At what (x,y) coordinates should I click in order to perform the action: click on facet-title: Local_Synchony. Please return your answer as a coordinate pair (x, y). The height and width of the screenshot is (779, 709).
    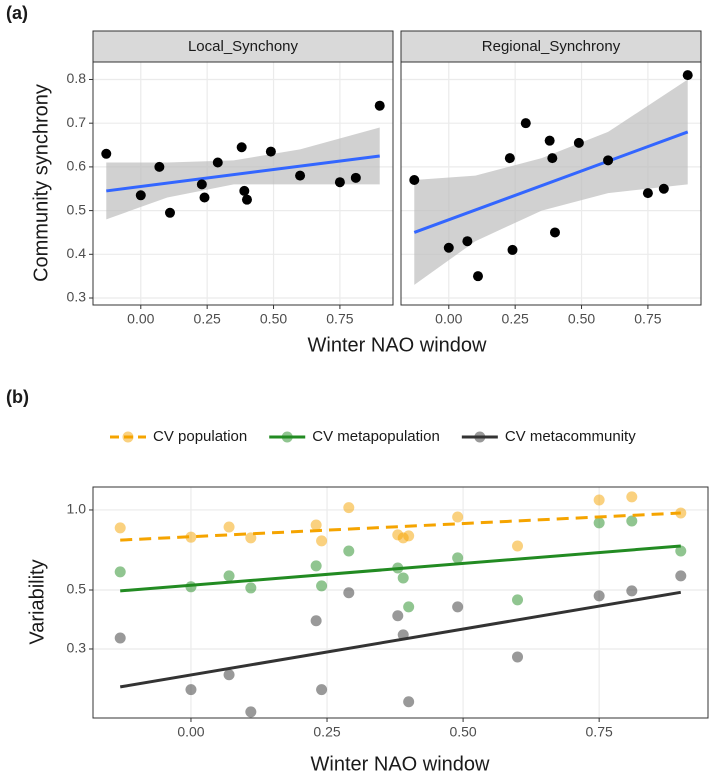
    Looking at the image, I should click on (243, 46).